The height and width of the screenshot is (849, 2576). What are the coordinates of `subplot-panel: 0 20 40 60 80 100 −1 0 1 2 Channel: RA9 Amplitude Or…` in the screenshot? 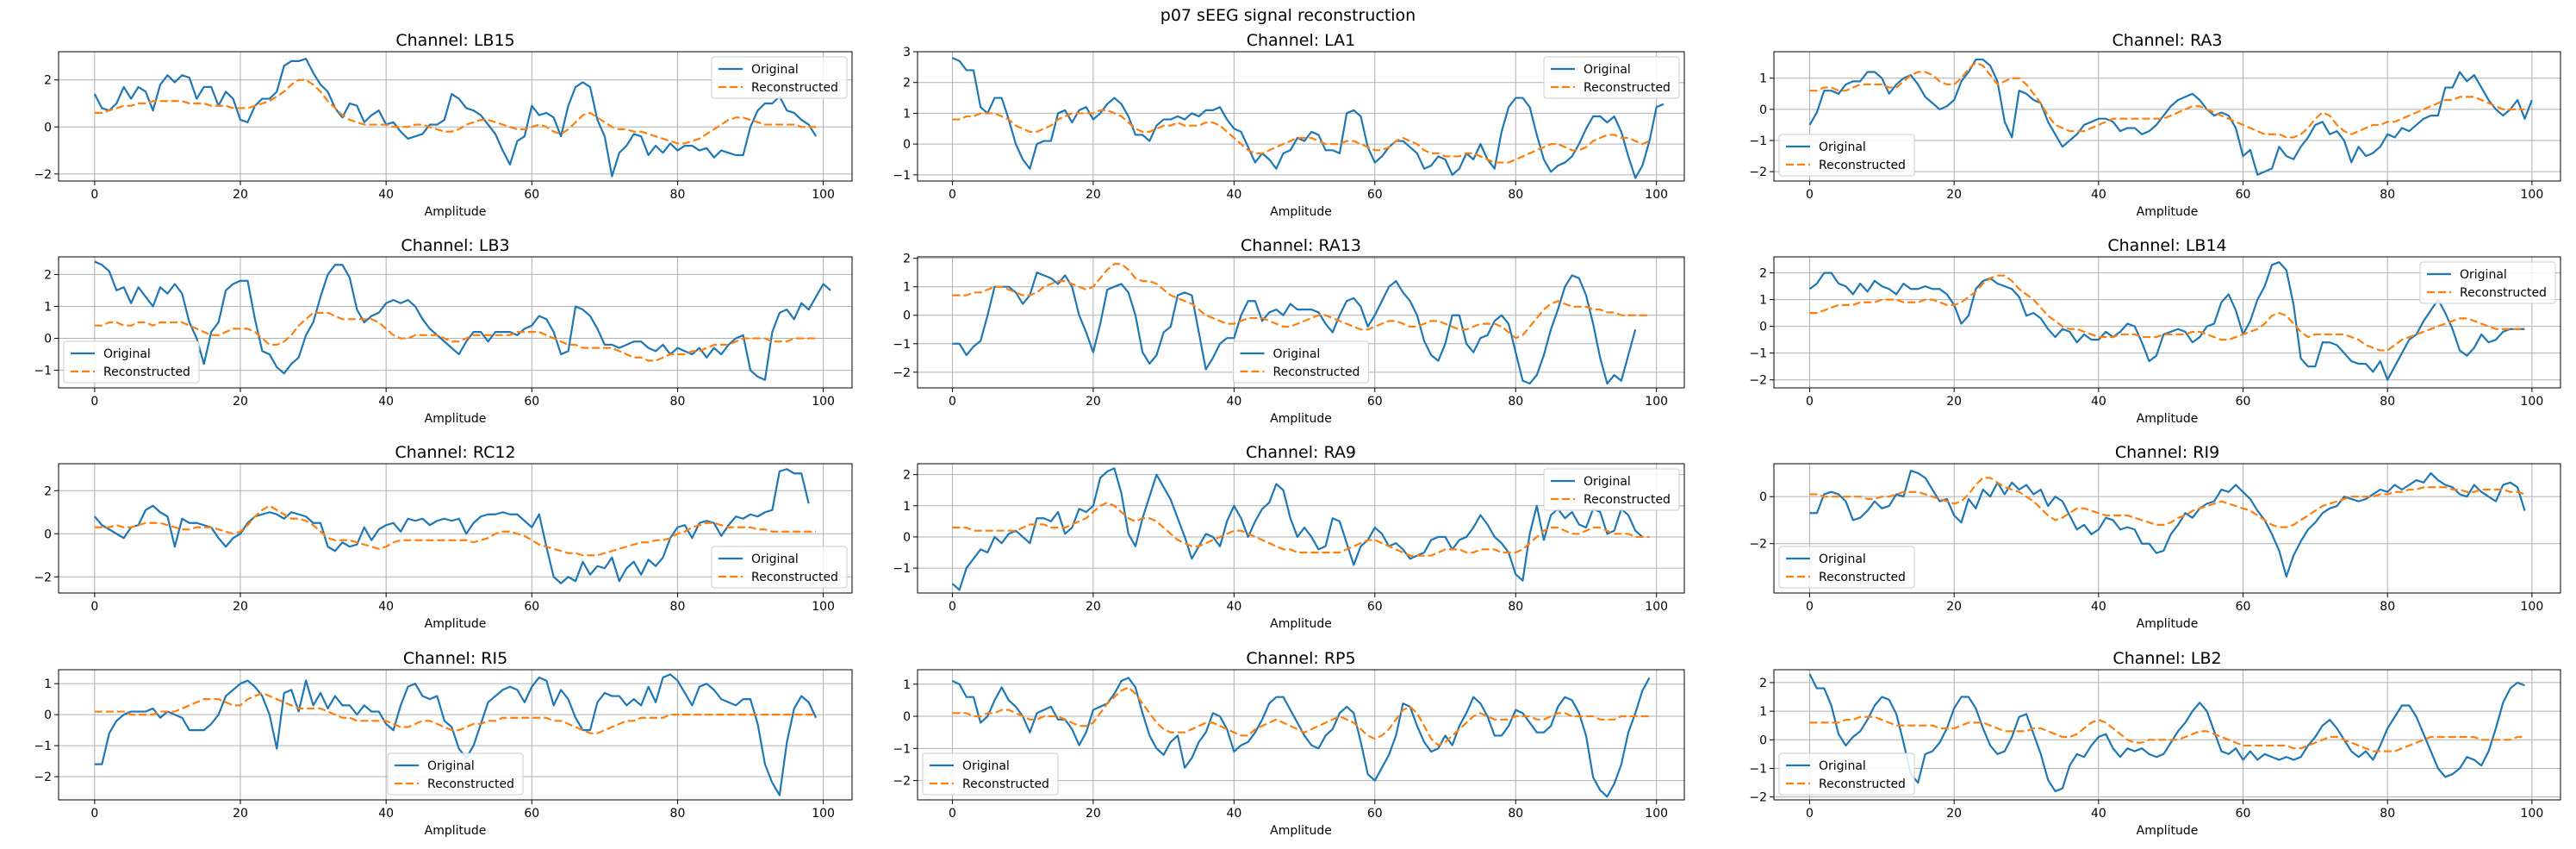 It's located at (1289, 537).